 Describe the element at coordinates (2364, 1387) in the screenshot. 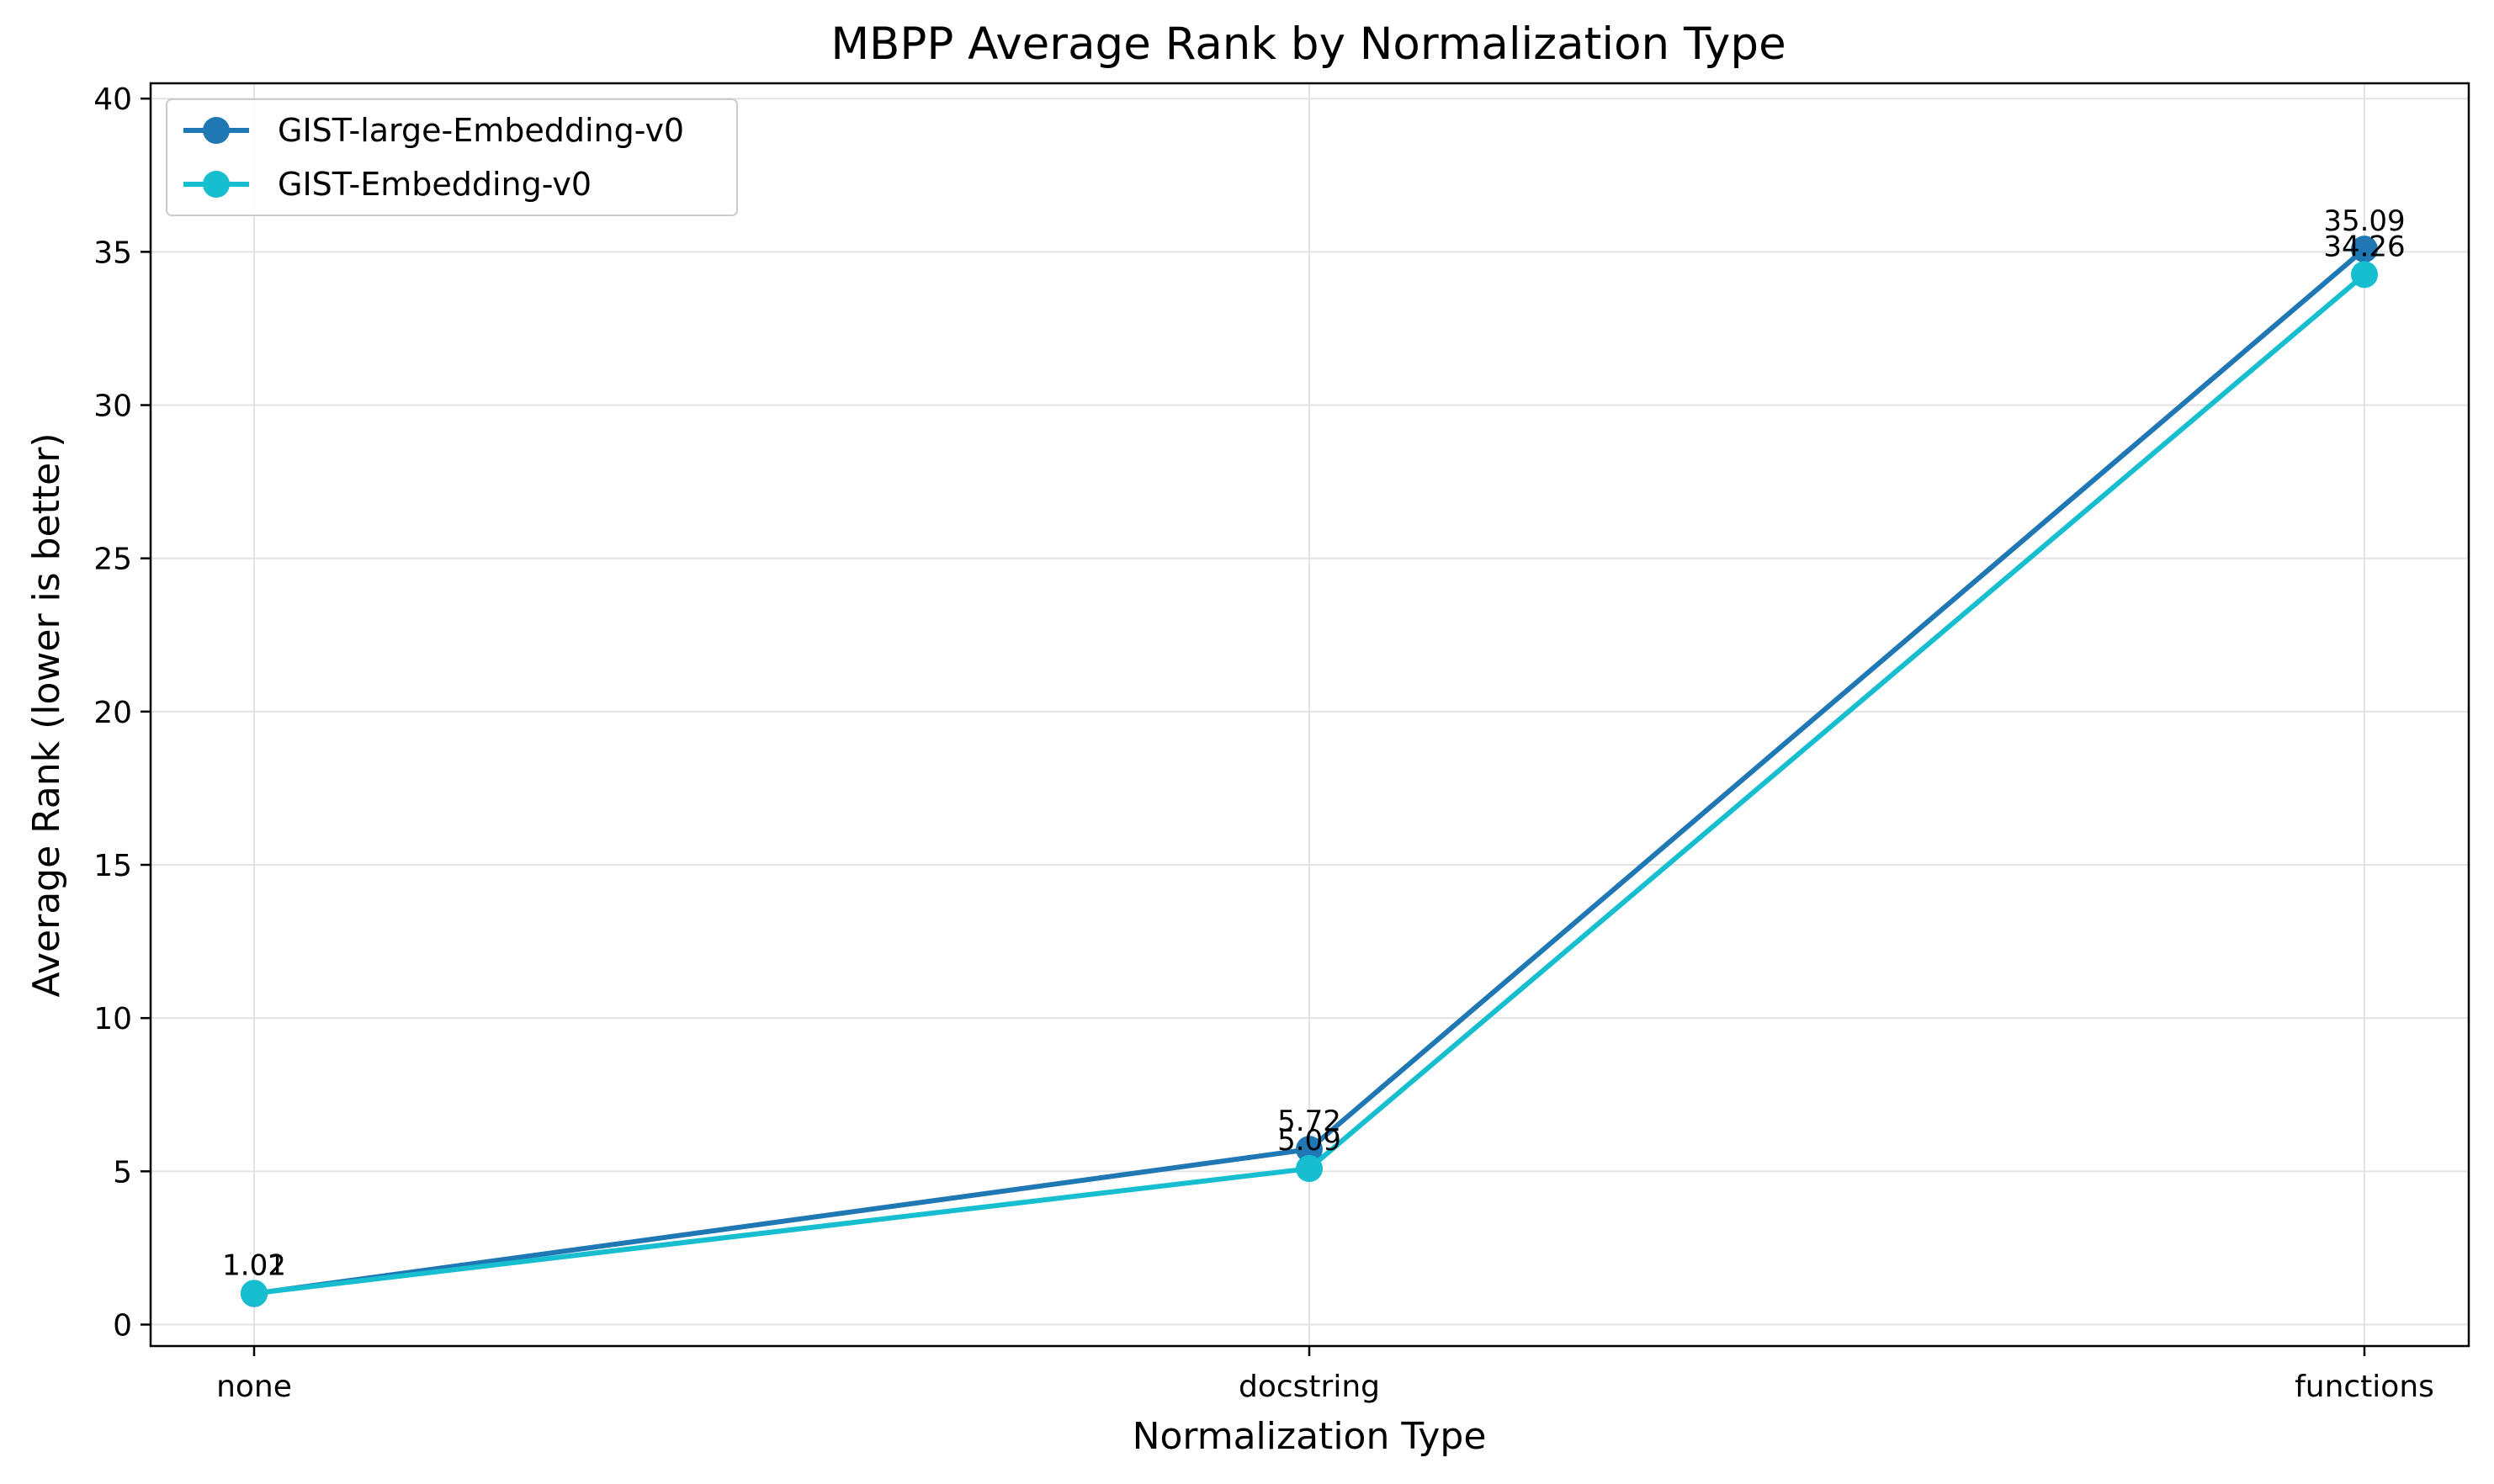

I see `x-tick-label: functions` at that location.